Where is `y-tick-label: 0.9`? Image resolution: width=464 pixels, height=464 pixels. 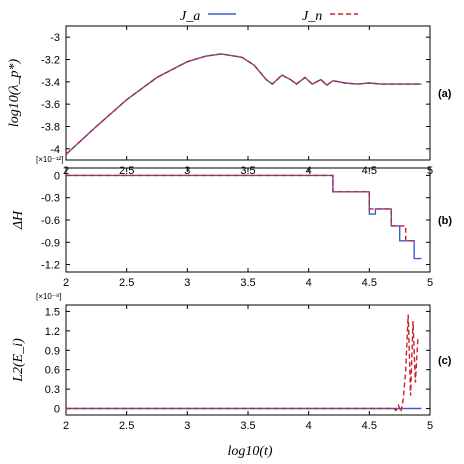
y-tick-label: 0.9 is located at coordinates (52, 351).